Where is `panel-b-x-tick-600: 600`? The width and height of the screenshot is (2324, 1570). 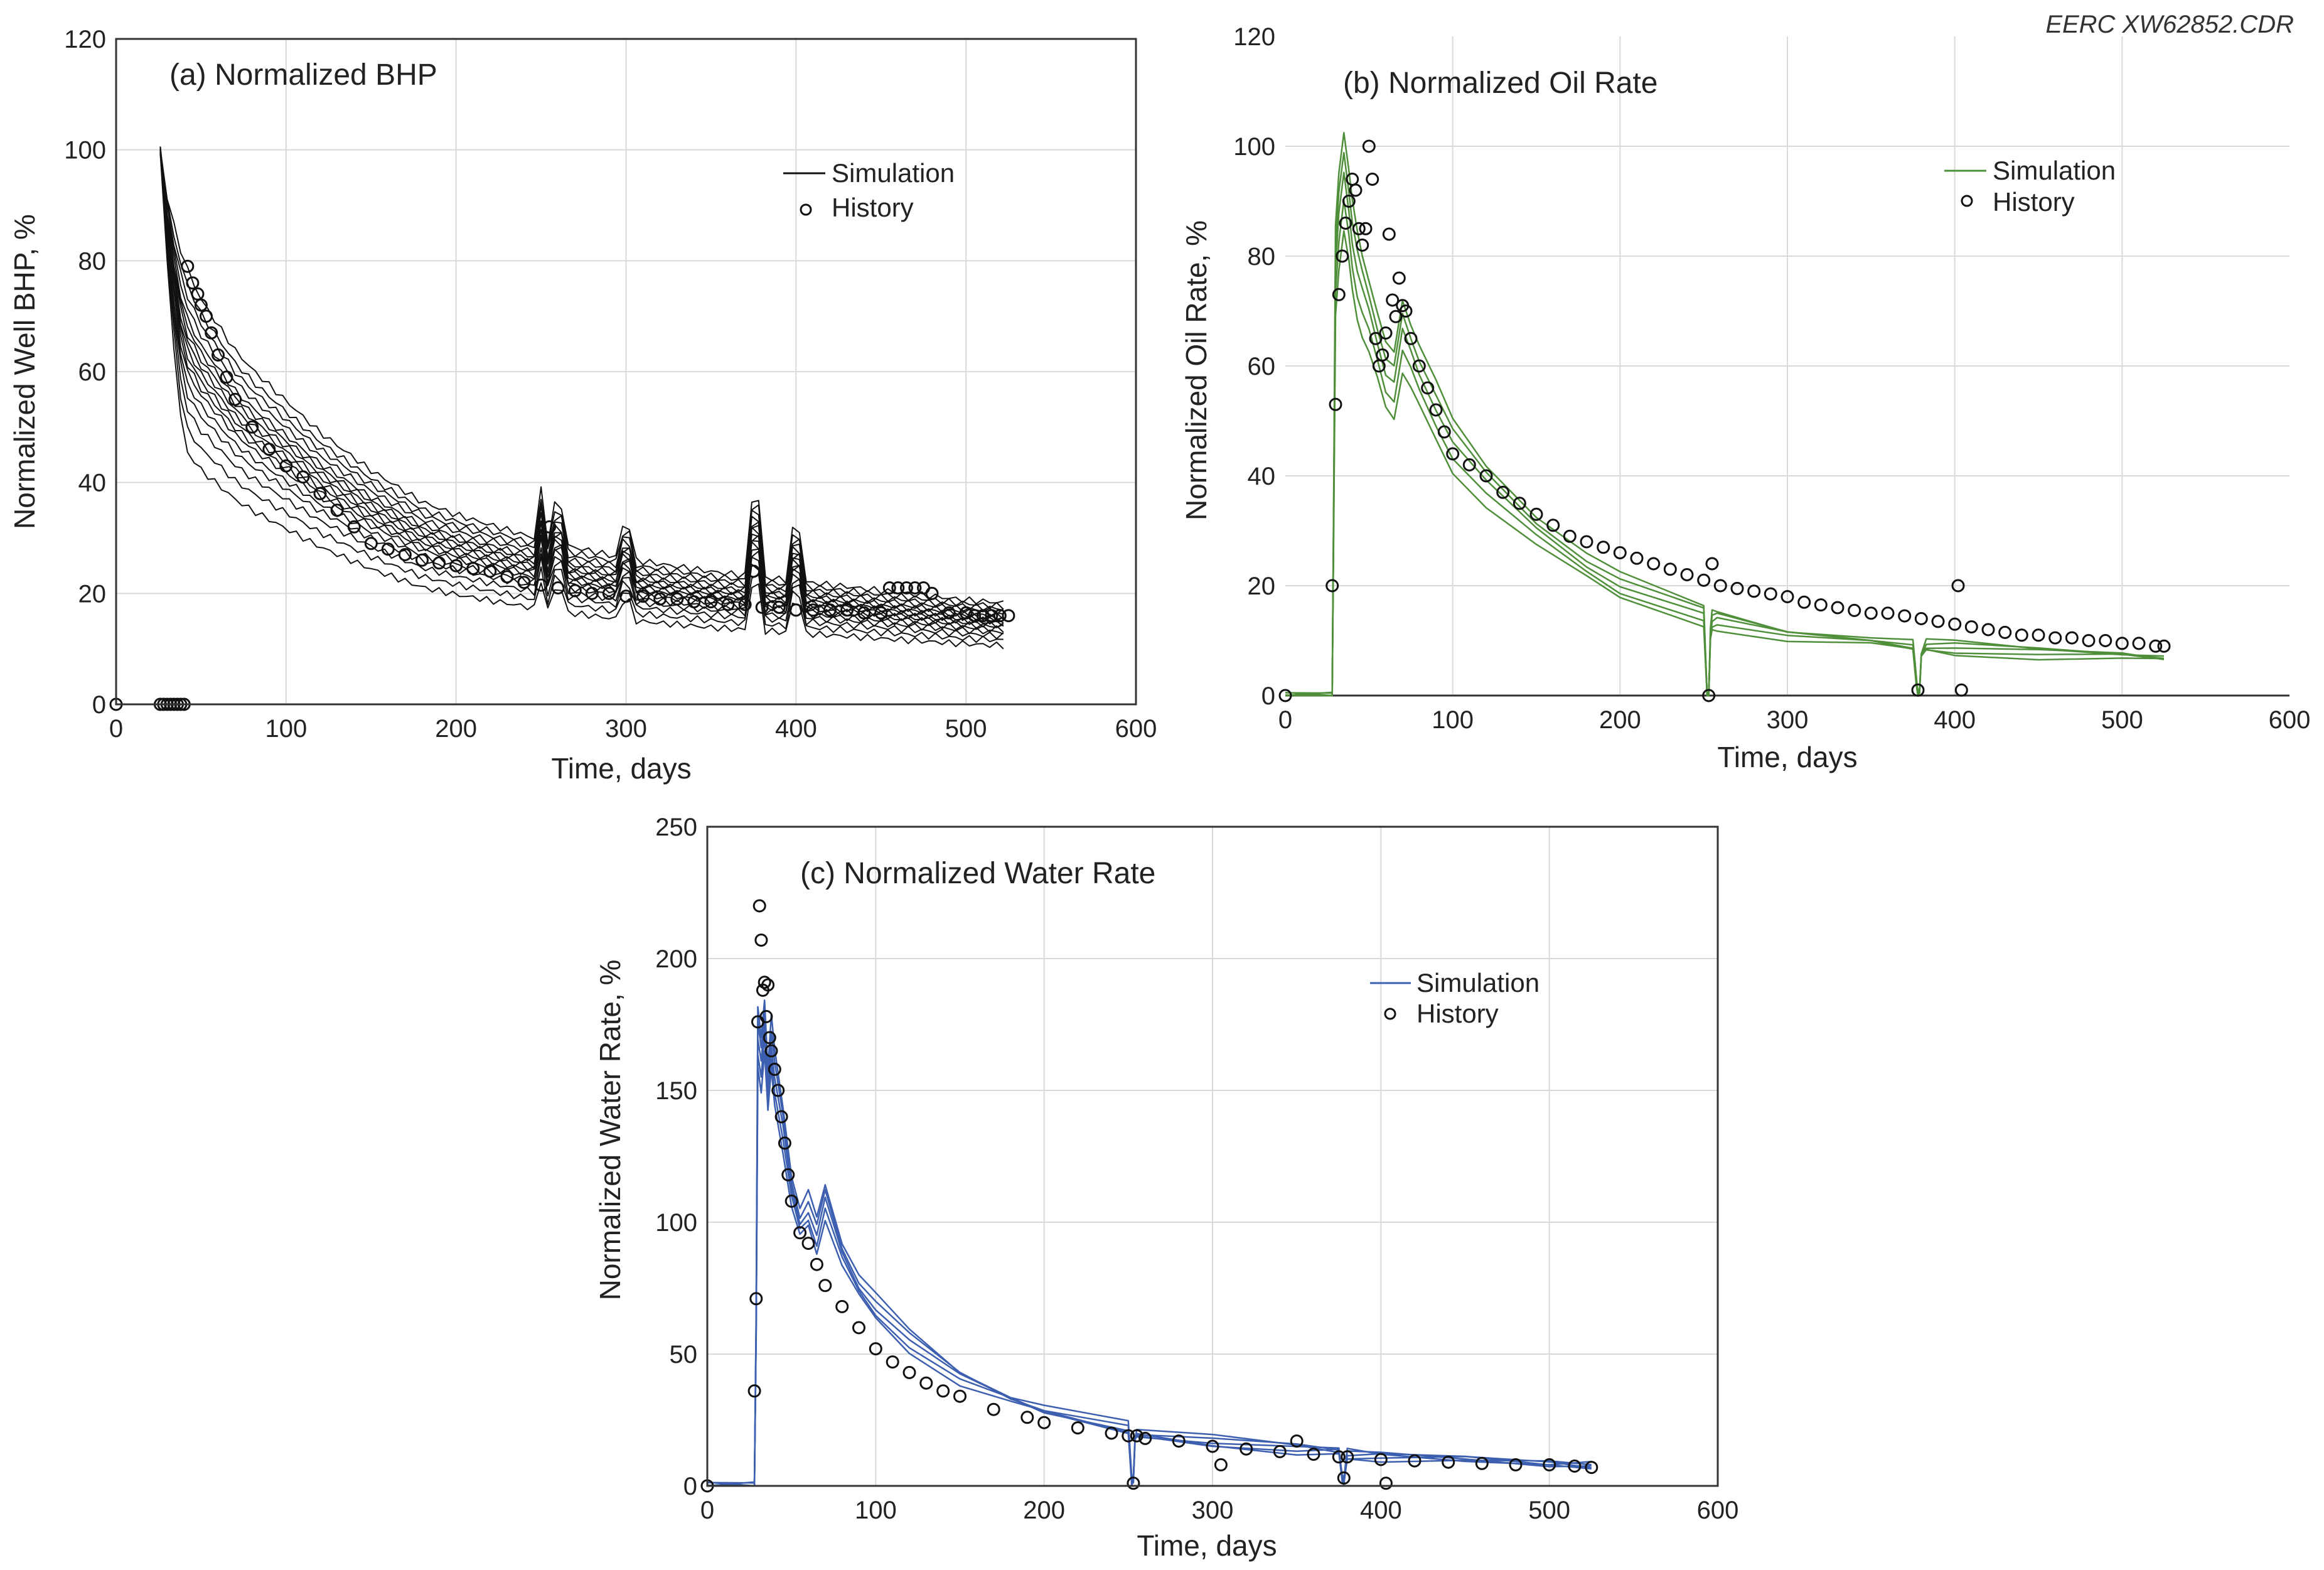 panel-b-x-tick-600: 600 is located at coordinates (2290, 720).